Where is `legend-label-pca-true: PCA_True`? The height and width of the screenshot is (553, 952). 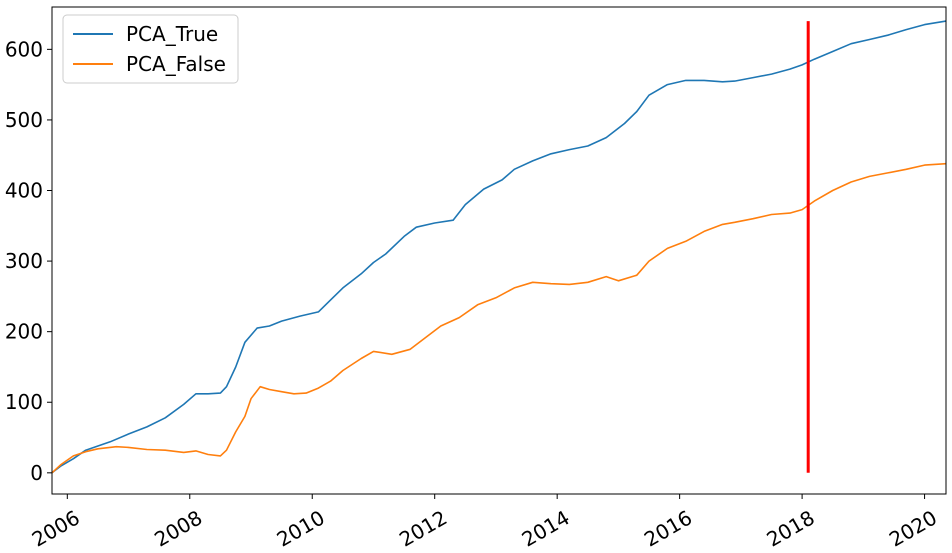 legend-label-pca-true: PCA_True is located at coordinates (172, 34).